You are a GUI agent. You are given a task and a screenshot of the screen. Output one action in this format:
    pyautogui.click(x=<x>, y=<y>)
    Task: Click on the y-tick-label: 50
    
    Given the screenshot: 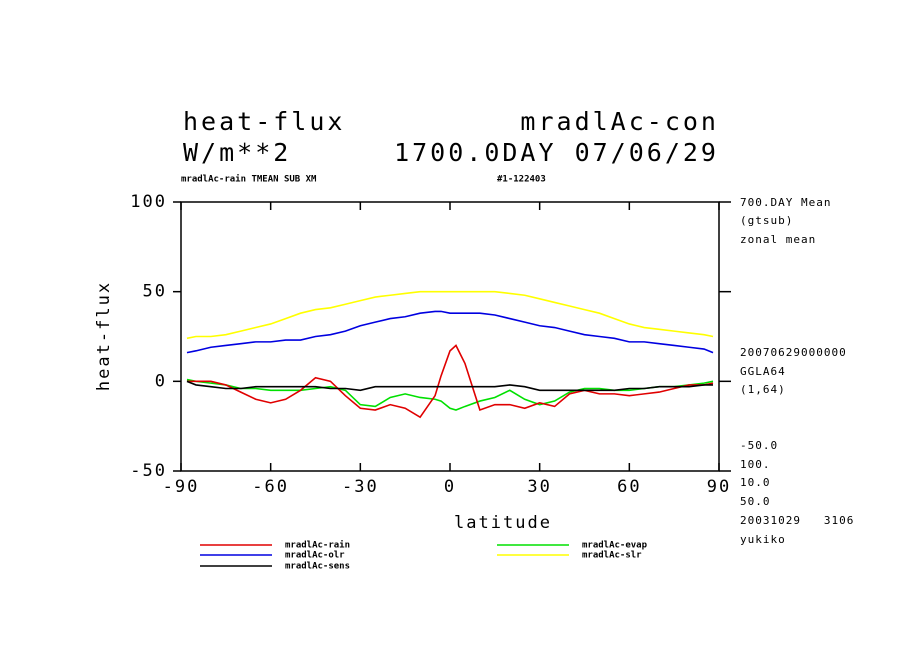 What is the action you would take?
    pyautogui.click(x=155, y=292)
    